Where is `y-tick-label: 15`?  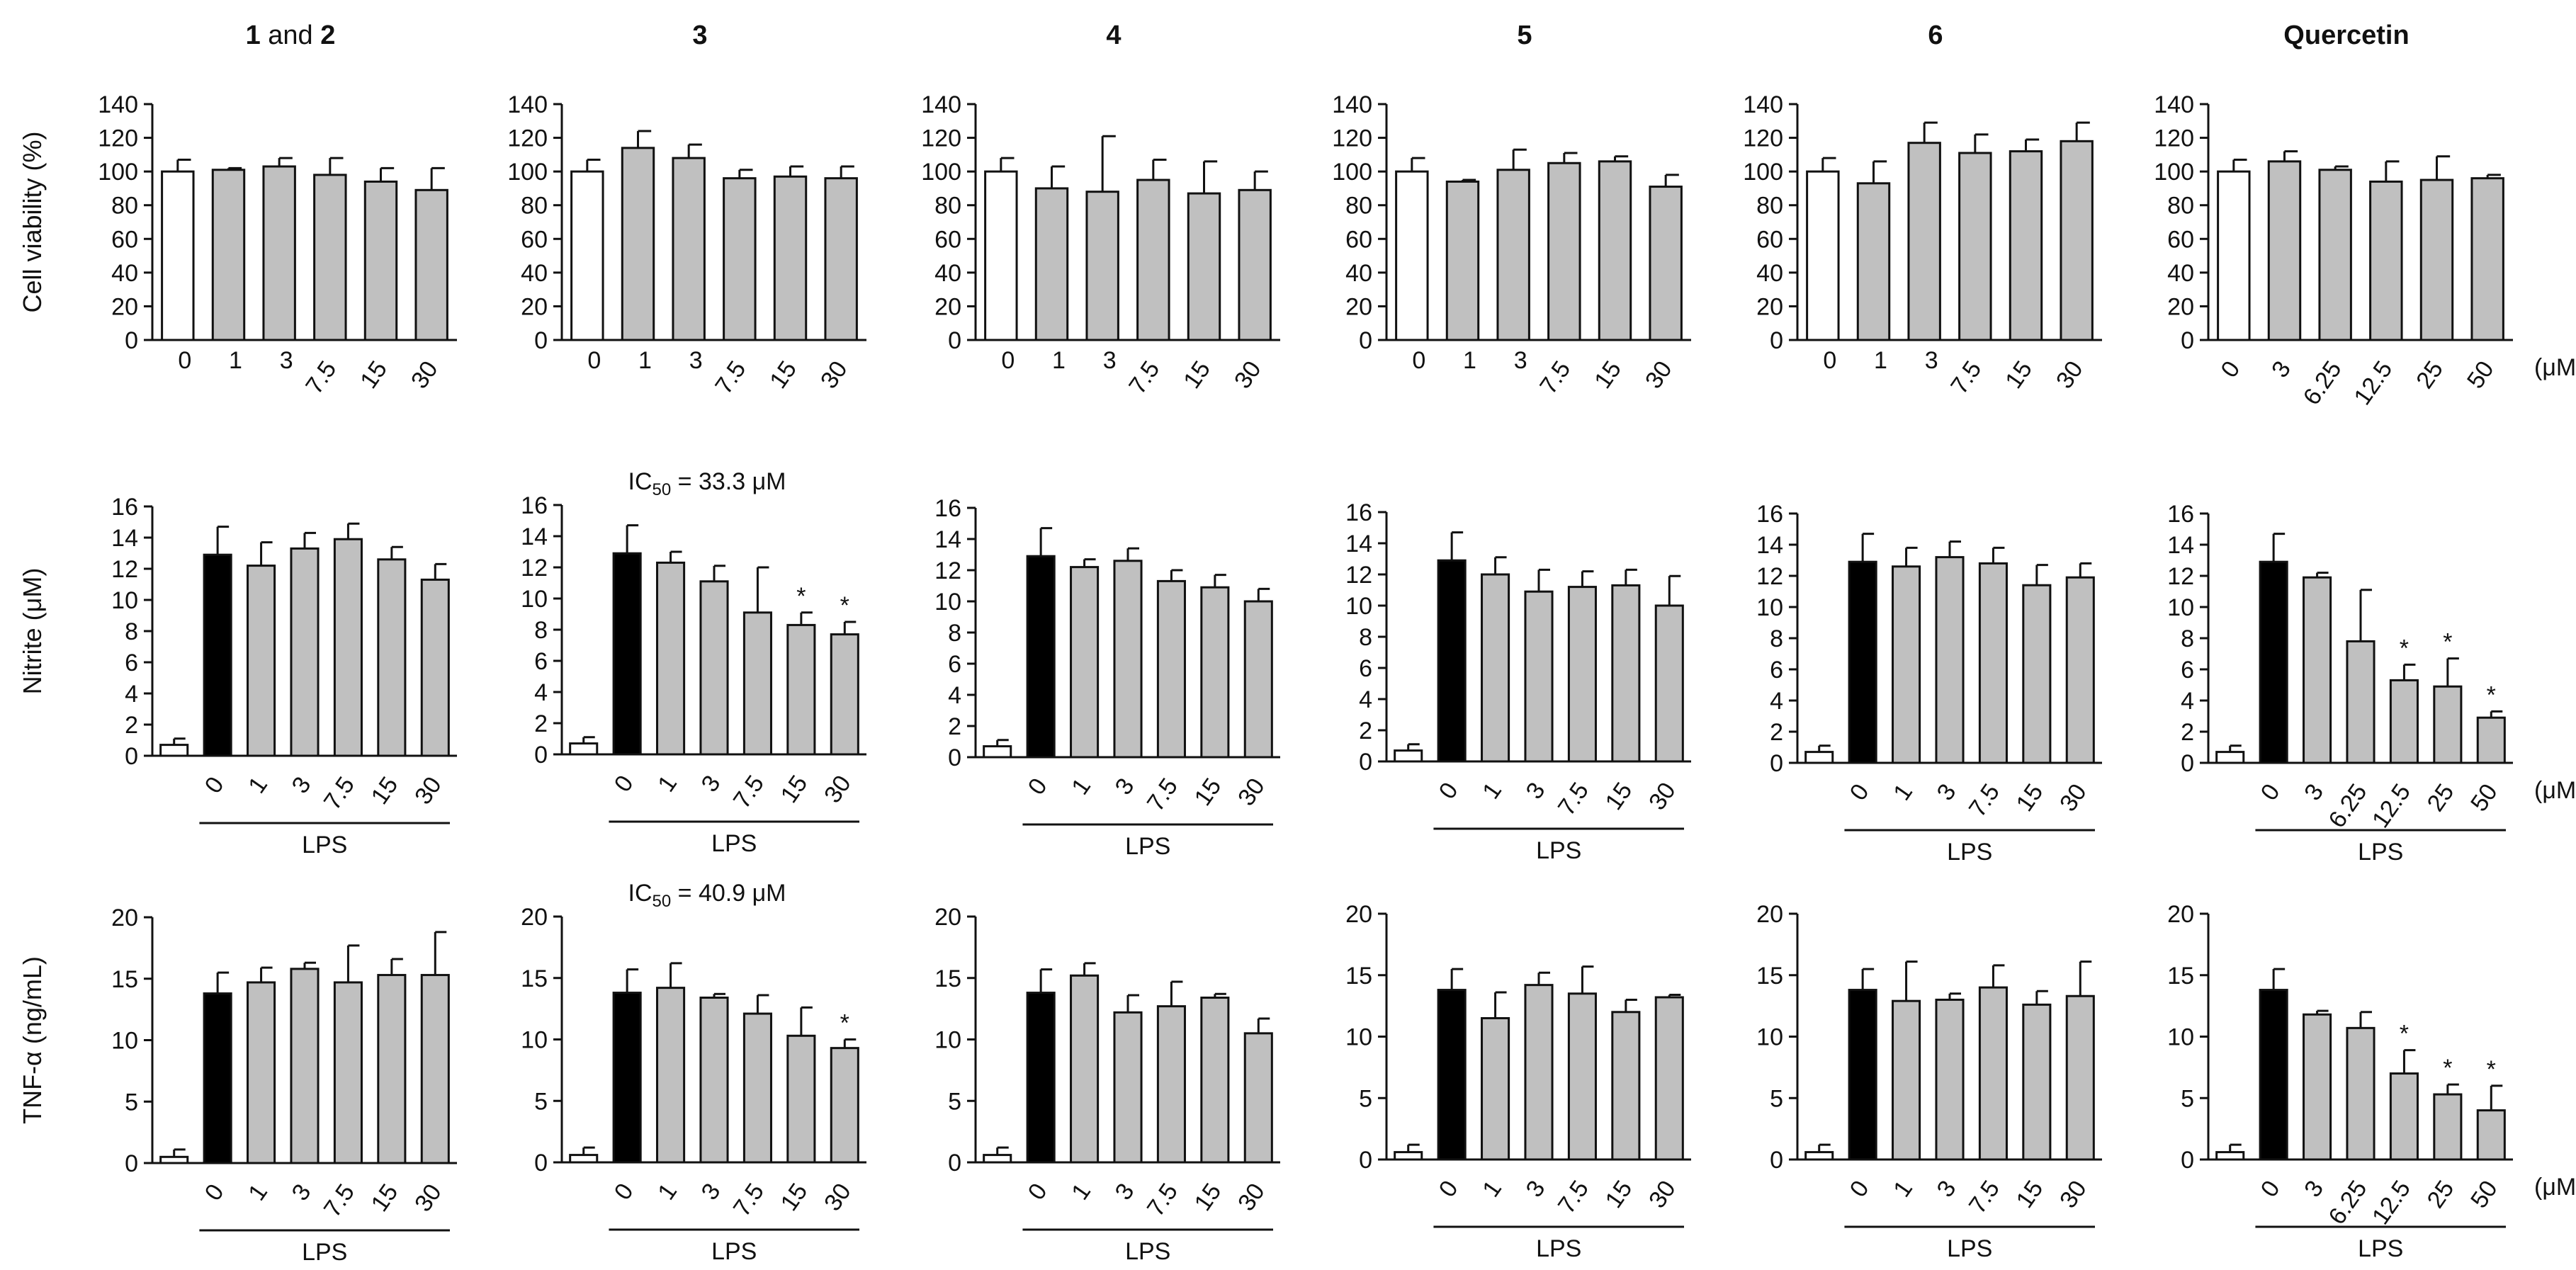
y-tick-label: 15 is located at coordinates (1358, 976).